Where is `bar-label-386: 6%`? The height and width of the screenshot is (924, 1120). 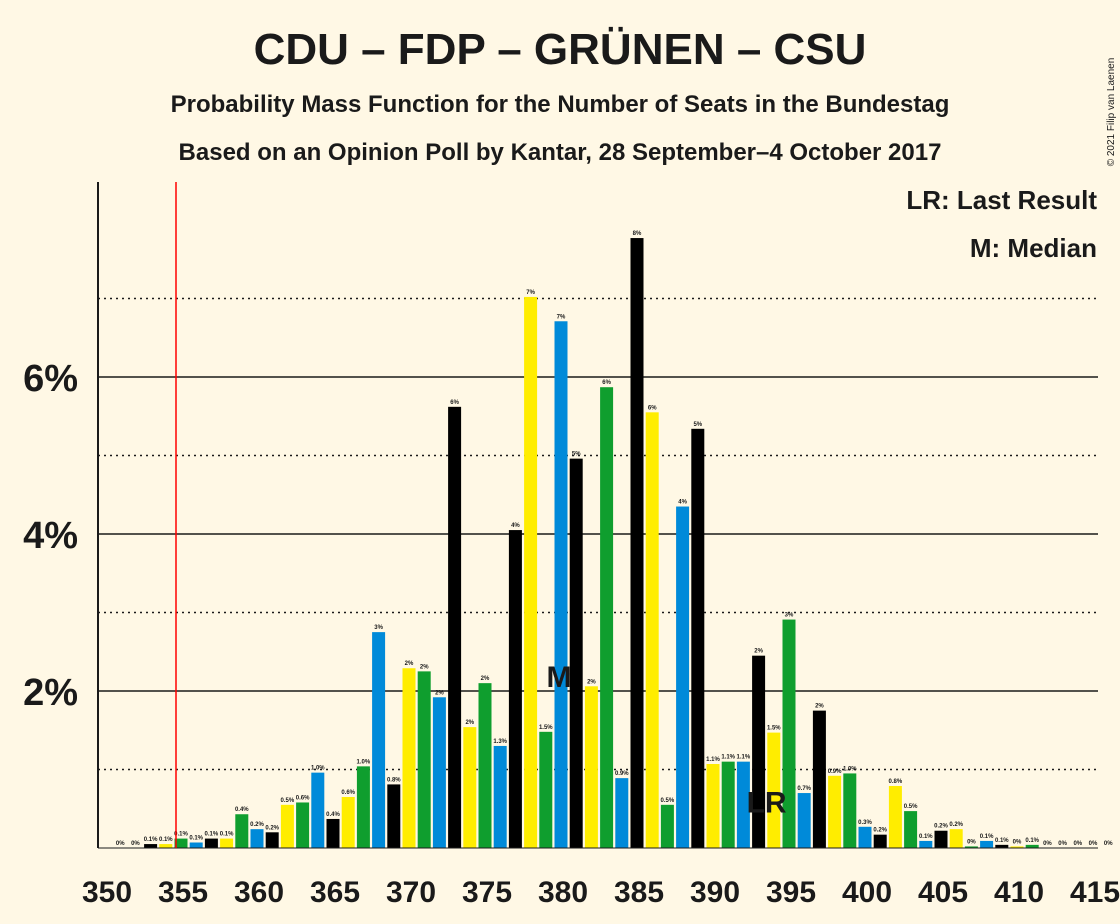 bar-label-386: 6% is located at coordinates (652, 408).